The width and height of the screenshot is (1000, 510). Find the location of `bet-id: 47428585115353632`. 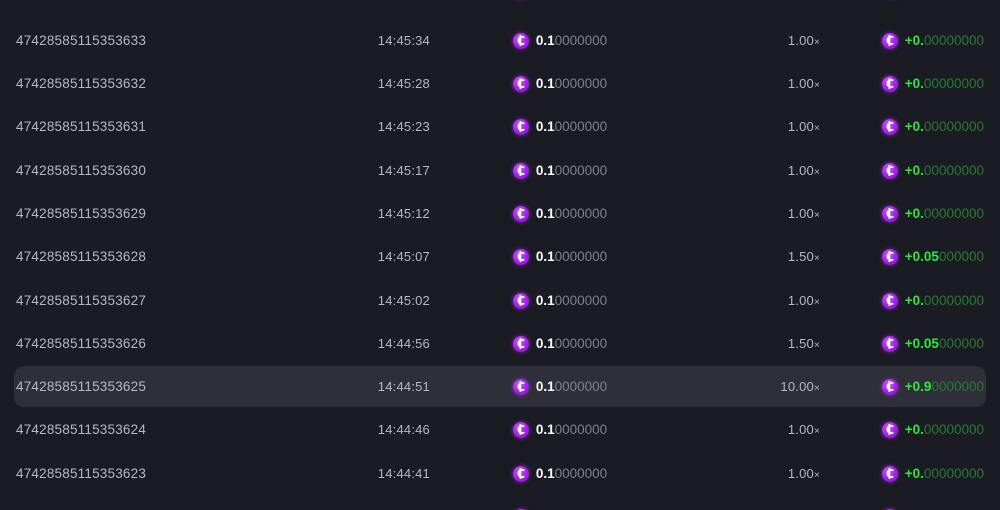

bet-id: 47428585115353632 is located at coordinates (81, 83).